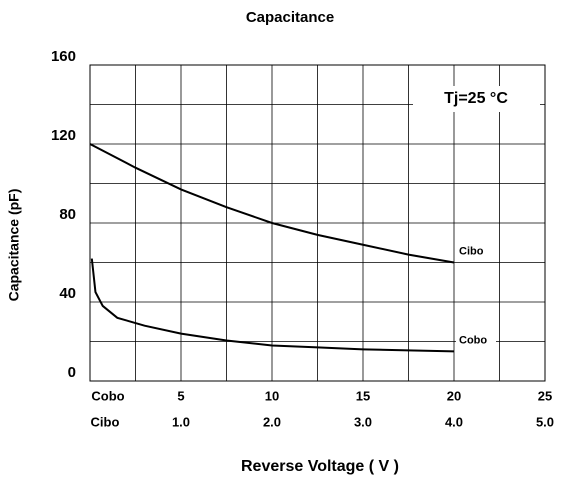  Describe the element at coordinates (290, 17) in the screenshot. I see `chart-title: Capacitance` at that location.